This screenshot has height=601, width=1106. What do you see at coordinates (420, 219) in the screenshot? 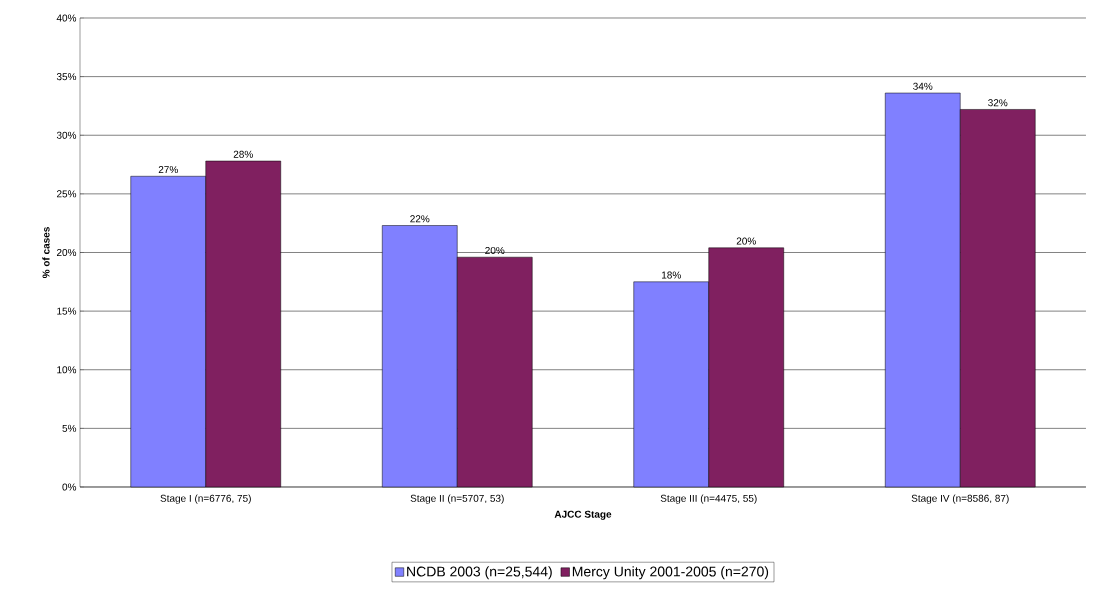
I see `data-label: 22%` at bounding box center [420, 219].